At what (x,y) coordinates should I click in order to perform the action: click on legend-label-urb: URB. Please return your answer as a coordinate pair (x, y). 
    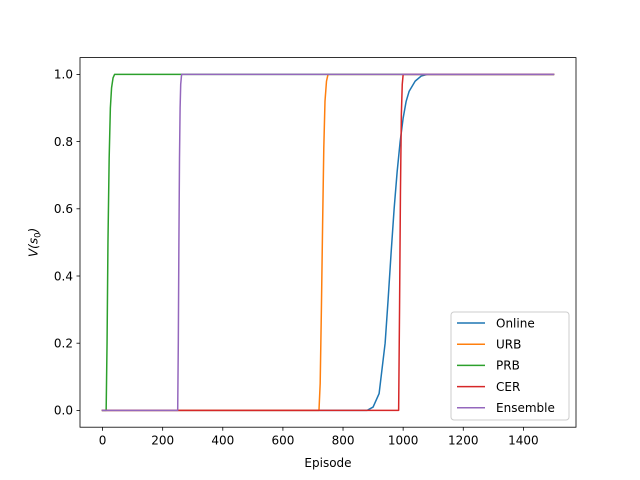
    Looking at the image, I should click on (508, 345).